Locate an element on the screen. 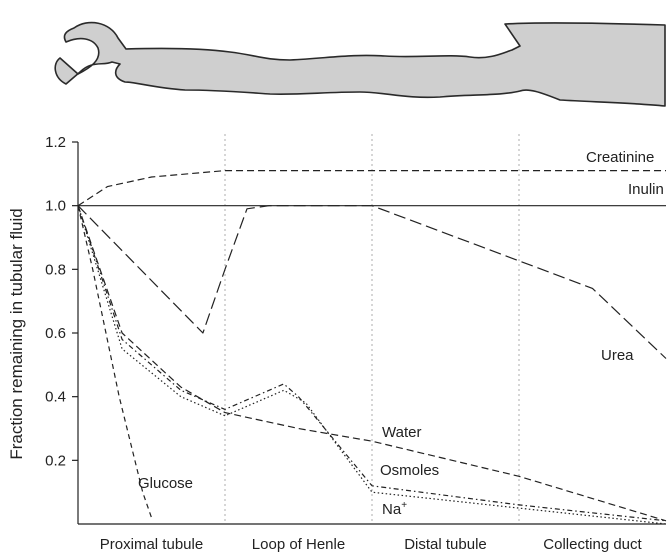  nephron-tubule-drawing is located at coordinates (360, 64).